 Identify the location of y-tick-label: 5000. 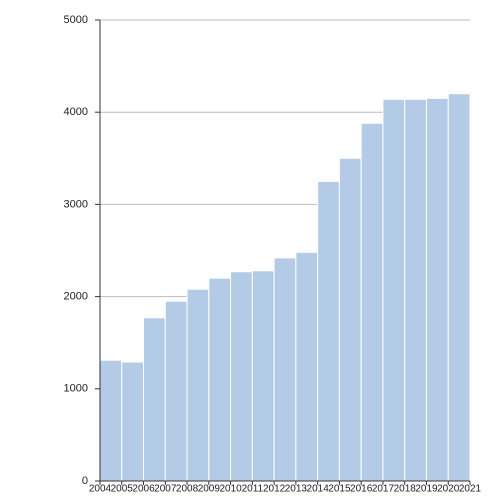
(76, 20).